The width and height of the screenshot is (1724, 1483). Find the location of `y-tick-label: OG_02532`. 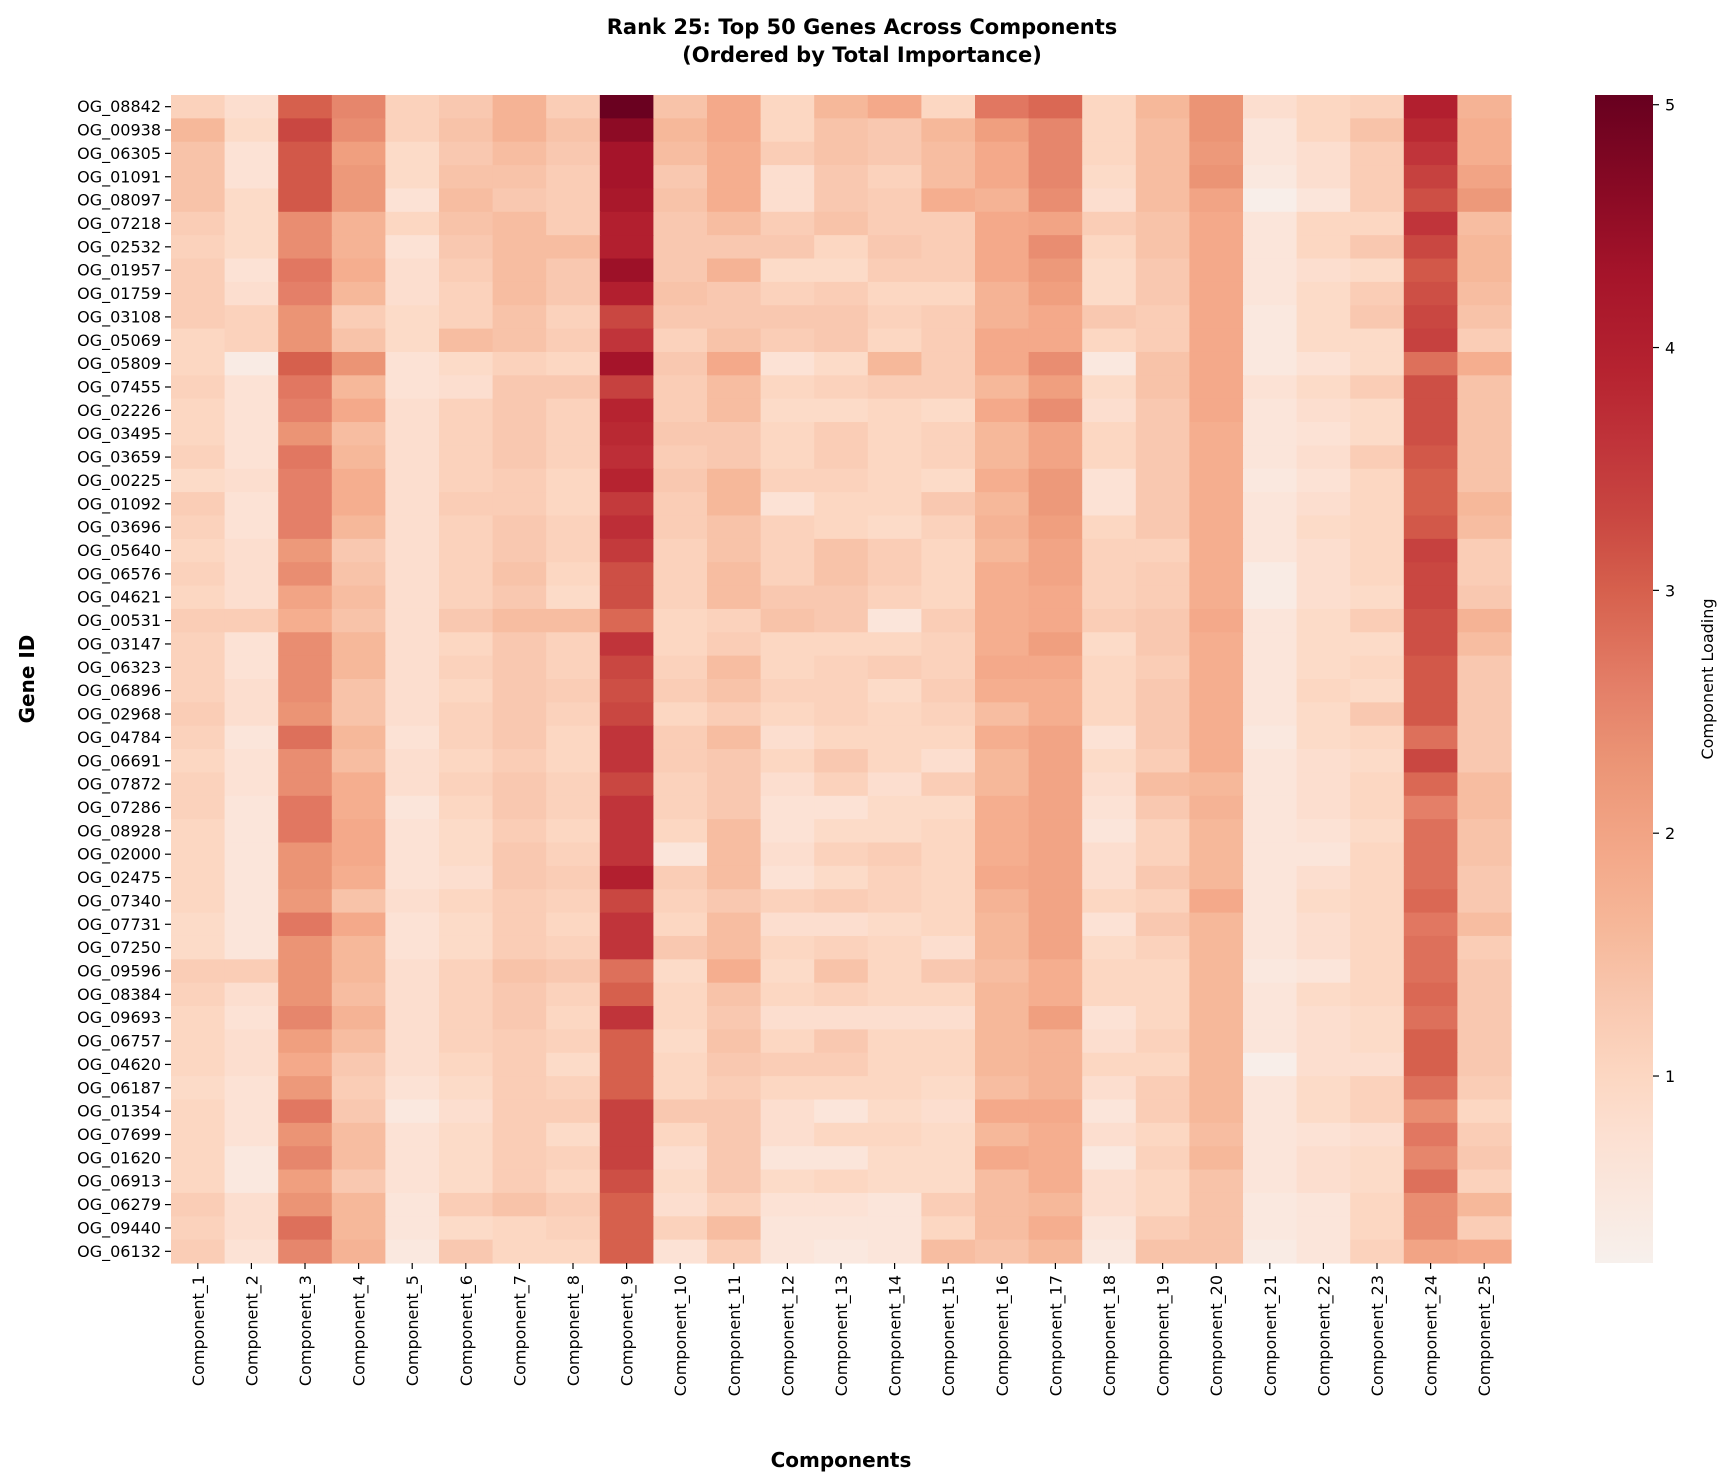

y-tick-label: OG_02532 is located at coordinates (119, 247).